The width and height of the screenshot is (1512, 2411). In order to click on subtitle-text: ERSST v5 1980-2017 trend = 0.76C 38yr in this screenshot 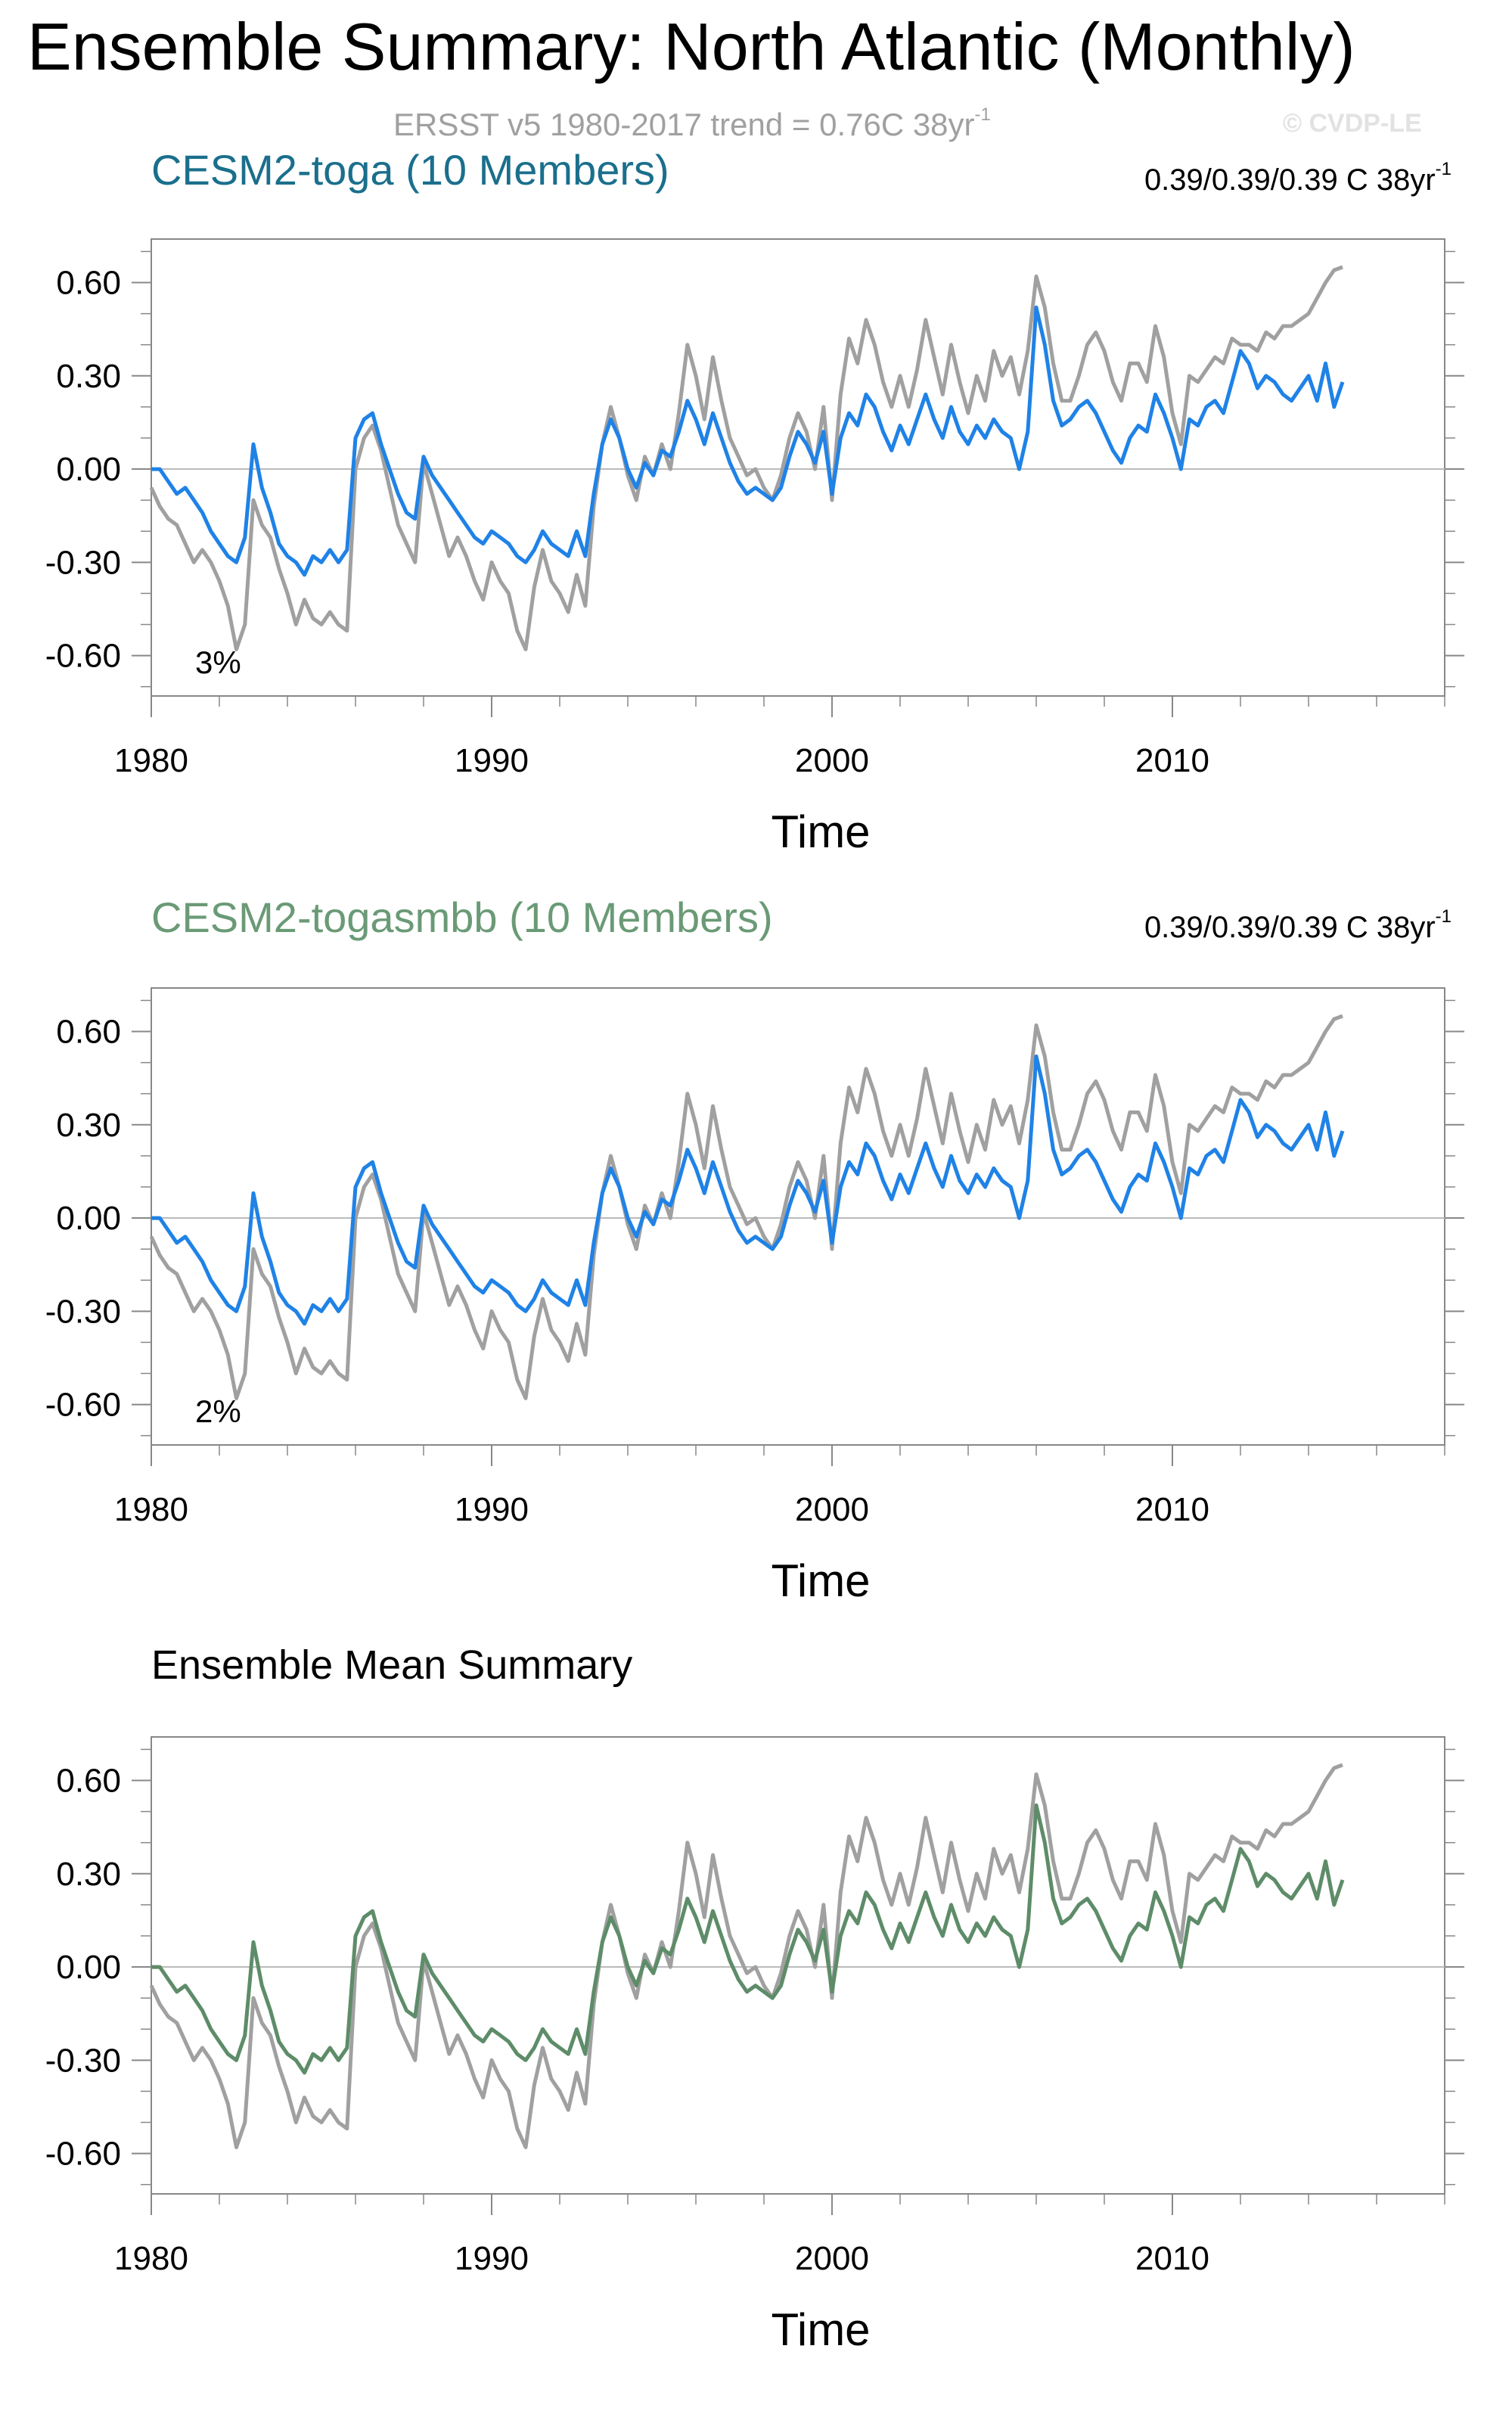, I will do `click(684, 124)`.